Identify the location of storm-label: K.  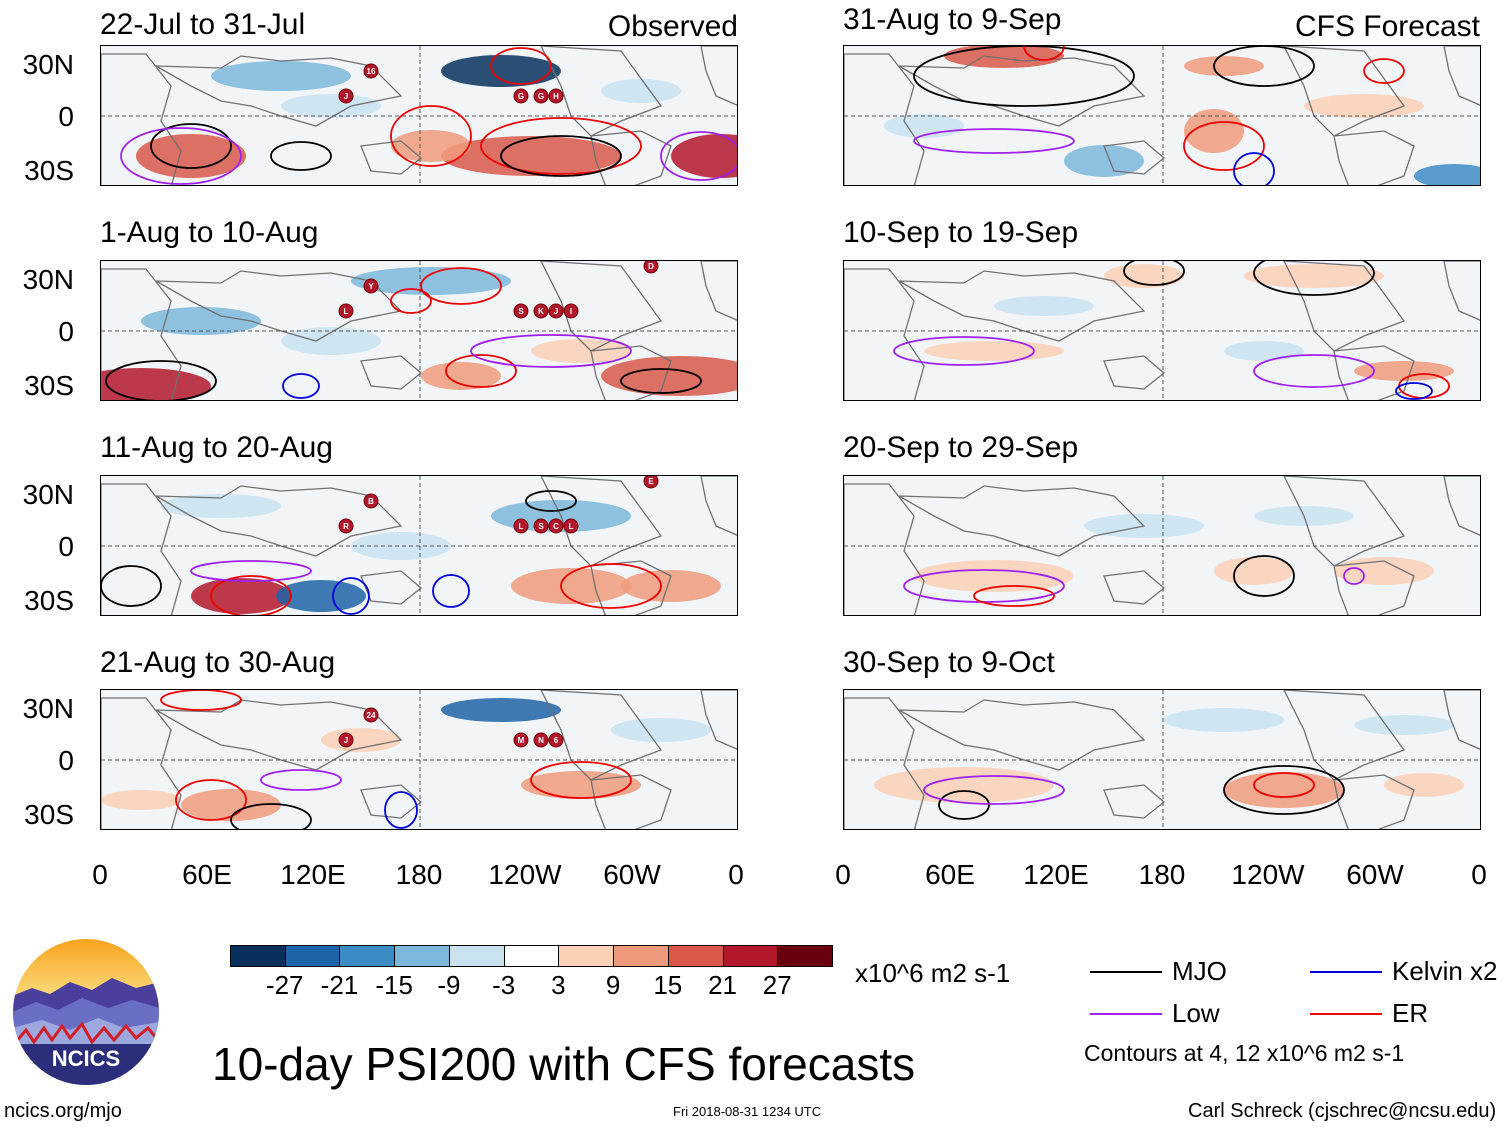
(541, 311).